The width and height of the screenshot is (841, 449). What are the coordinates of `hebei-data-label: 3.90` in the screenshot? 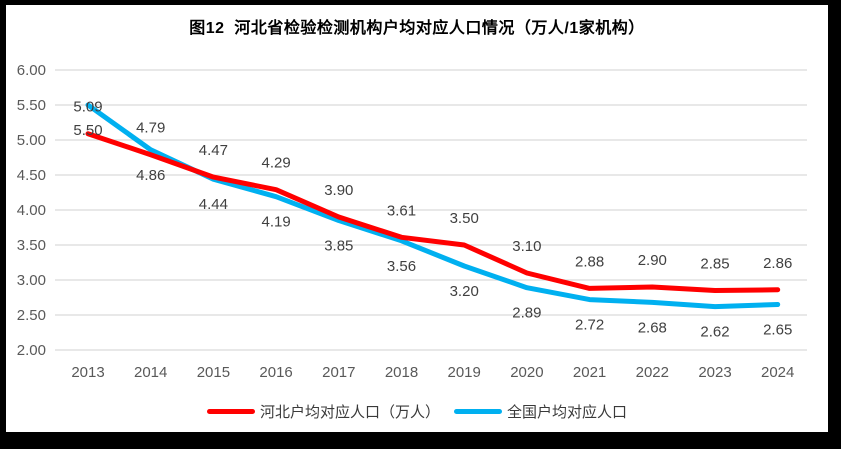 It's located at (338, 190).